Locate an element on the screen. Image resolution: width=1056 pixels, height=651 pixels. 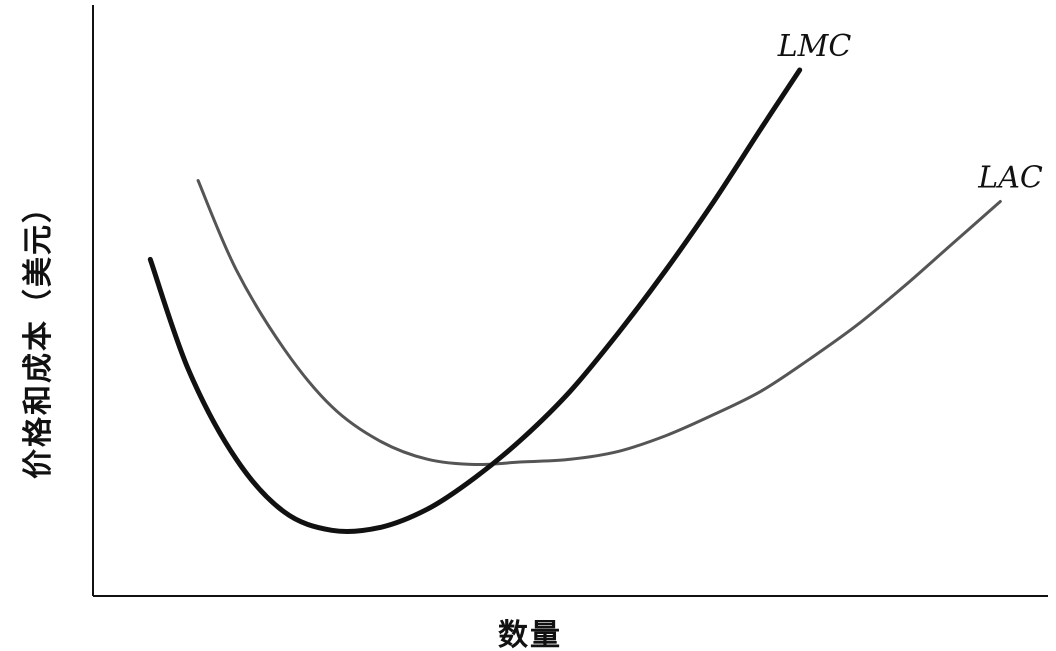
y-axis-title: 价格和成本（美元） is located at coordinates (38, 335).